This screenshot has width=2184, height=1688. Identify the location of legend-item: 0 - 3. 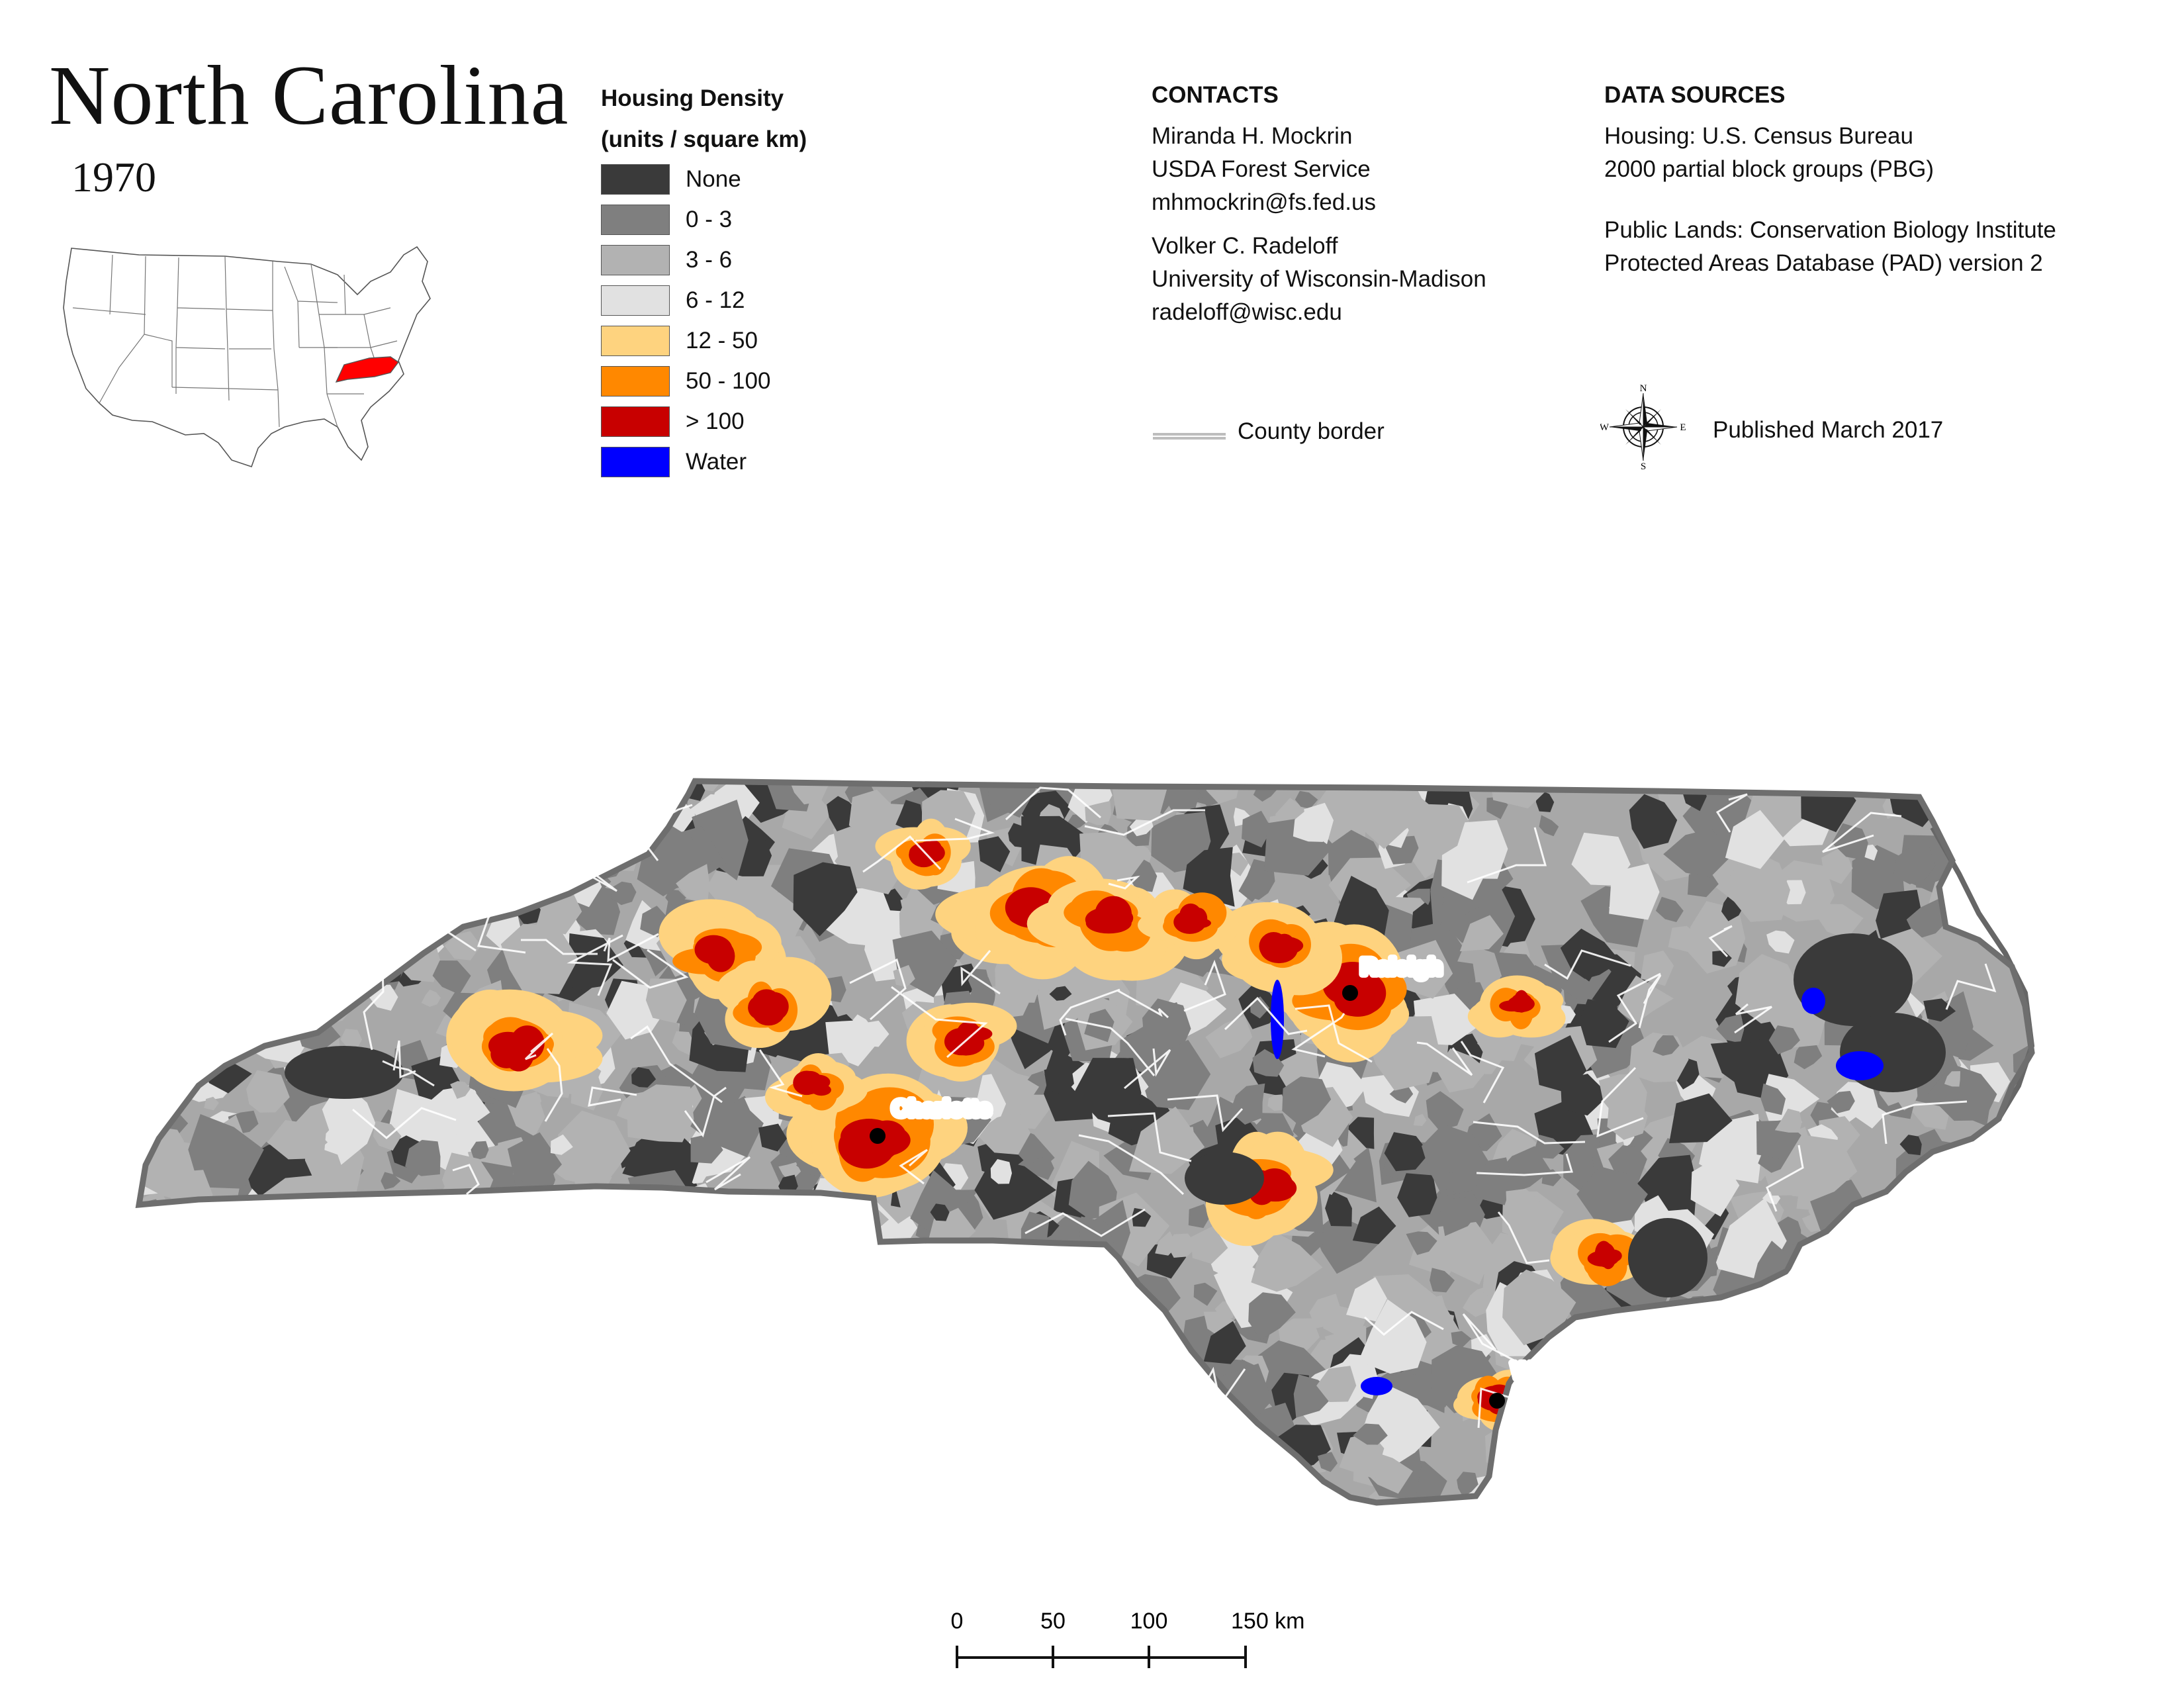
(704, 221).